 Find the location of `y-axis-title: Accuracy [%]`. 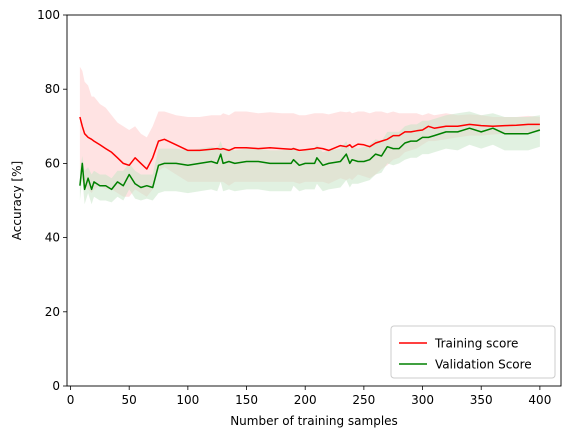

y-axis-title: Accuracy [%] is located at coordinates (17, 200).